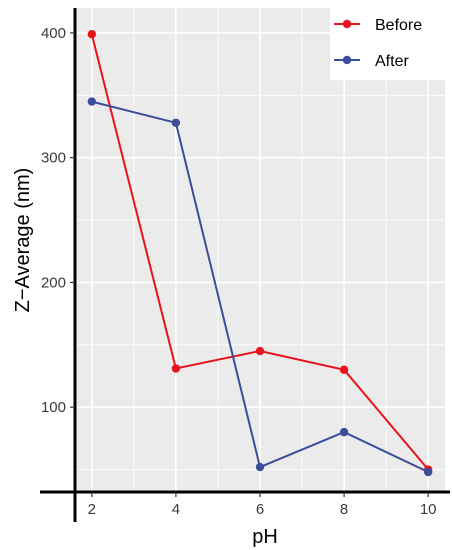 Image resolution: width=453 pixels, height=550 pixels. Describe the element at coordinates (265, 537) in the screenshot. I see `x-axis-title: pH` at that location.